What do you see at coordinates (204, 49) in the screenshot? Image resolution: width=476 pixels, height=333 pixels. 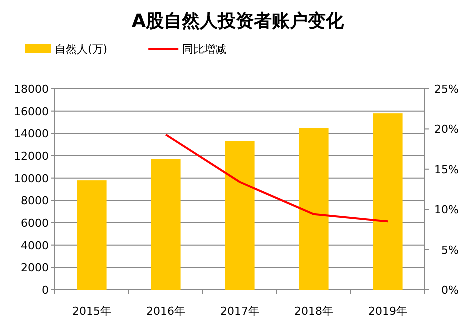 I see `legend-label: 同比增减` at bounding box center [204, 49].